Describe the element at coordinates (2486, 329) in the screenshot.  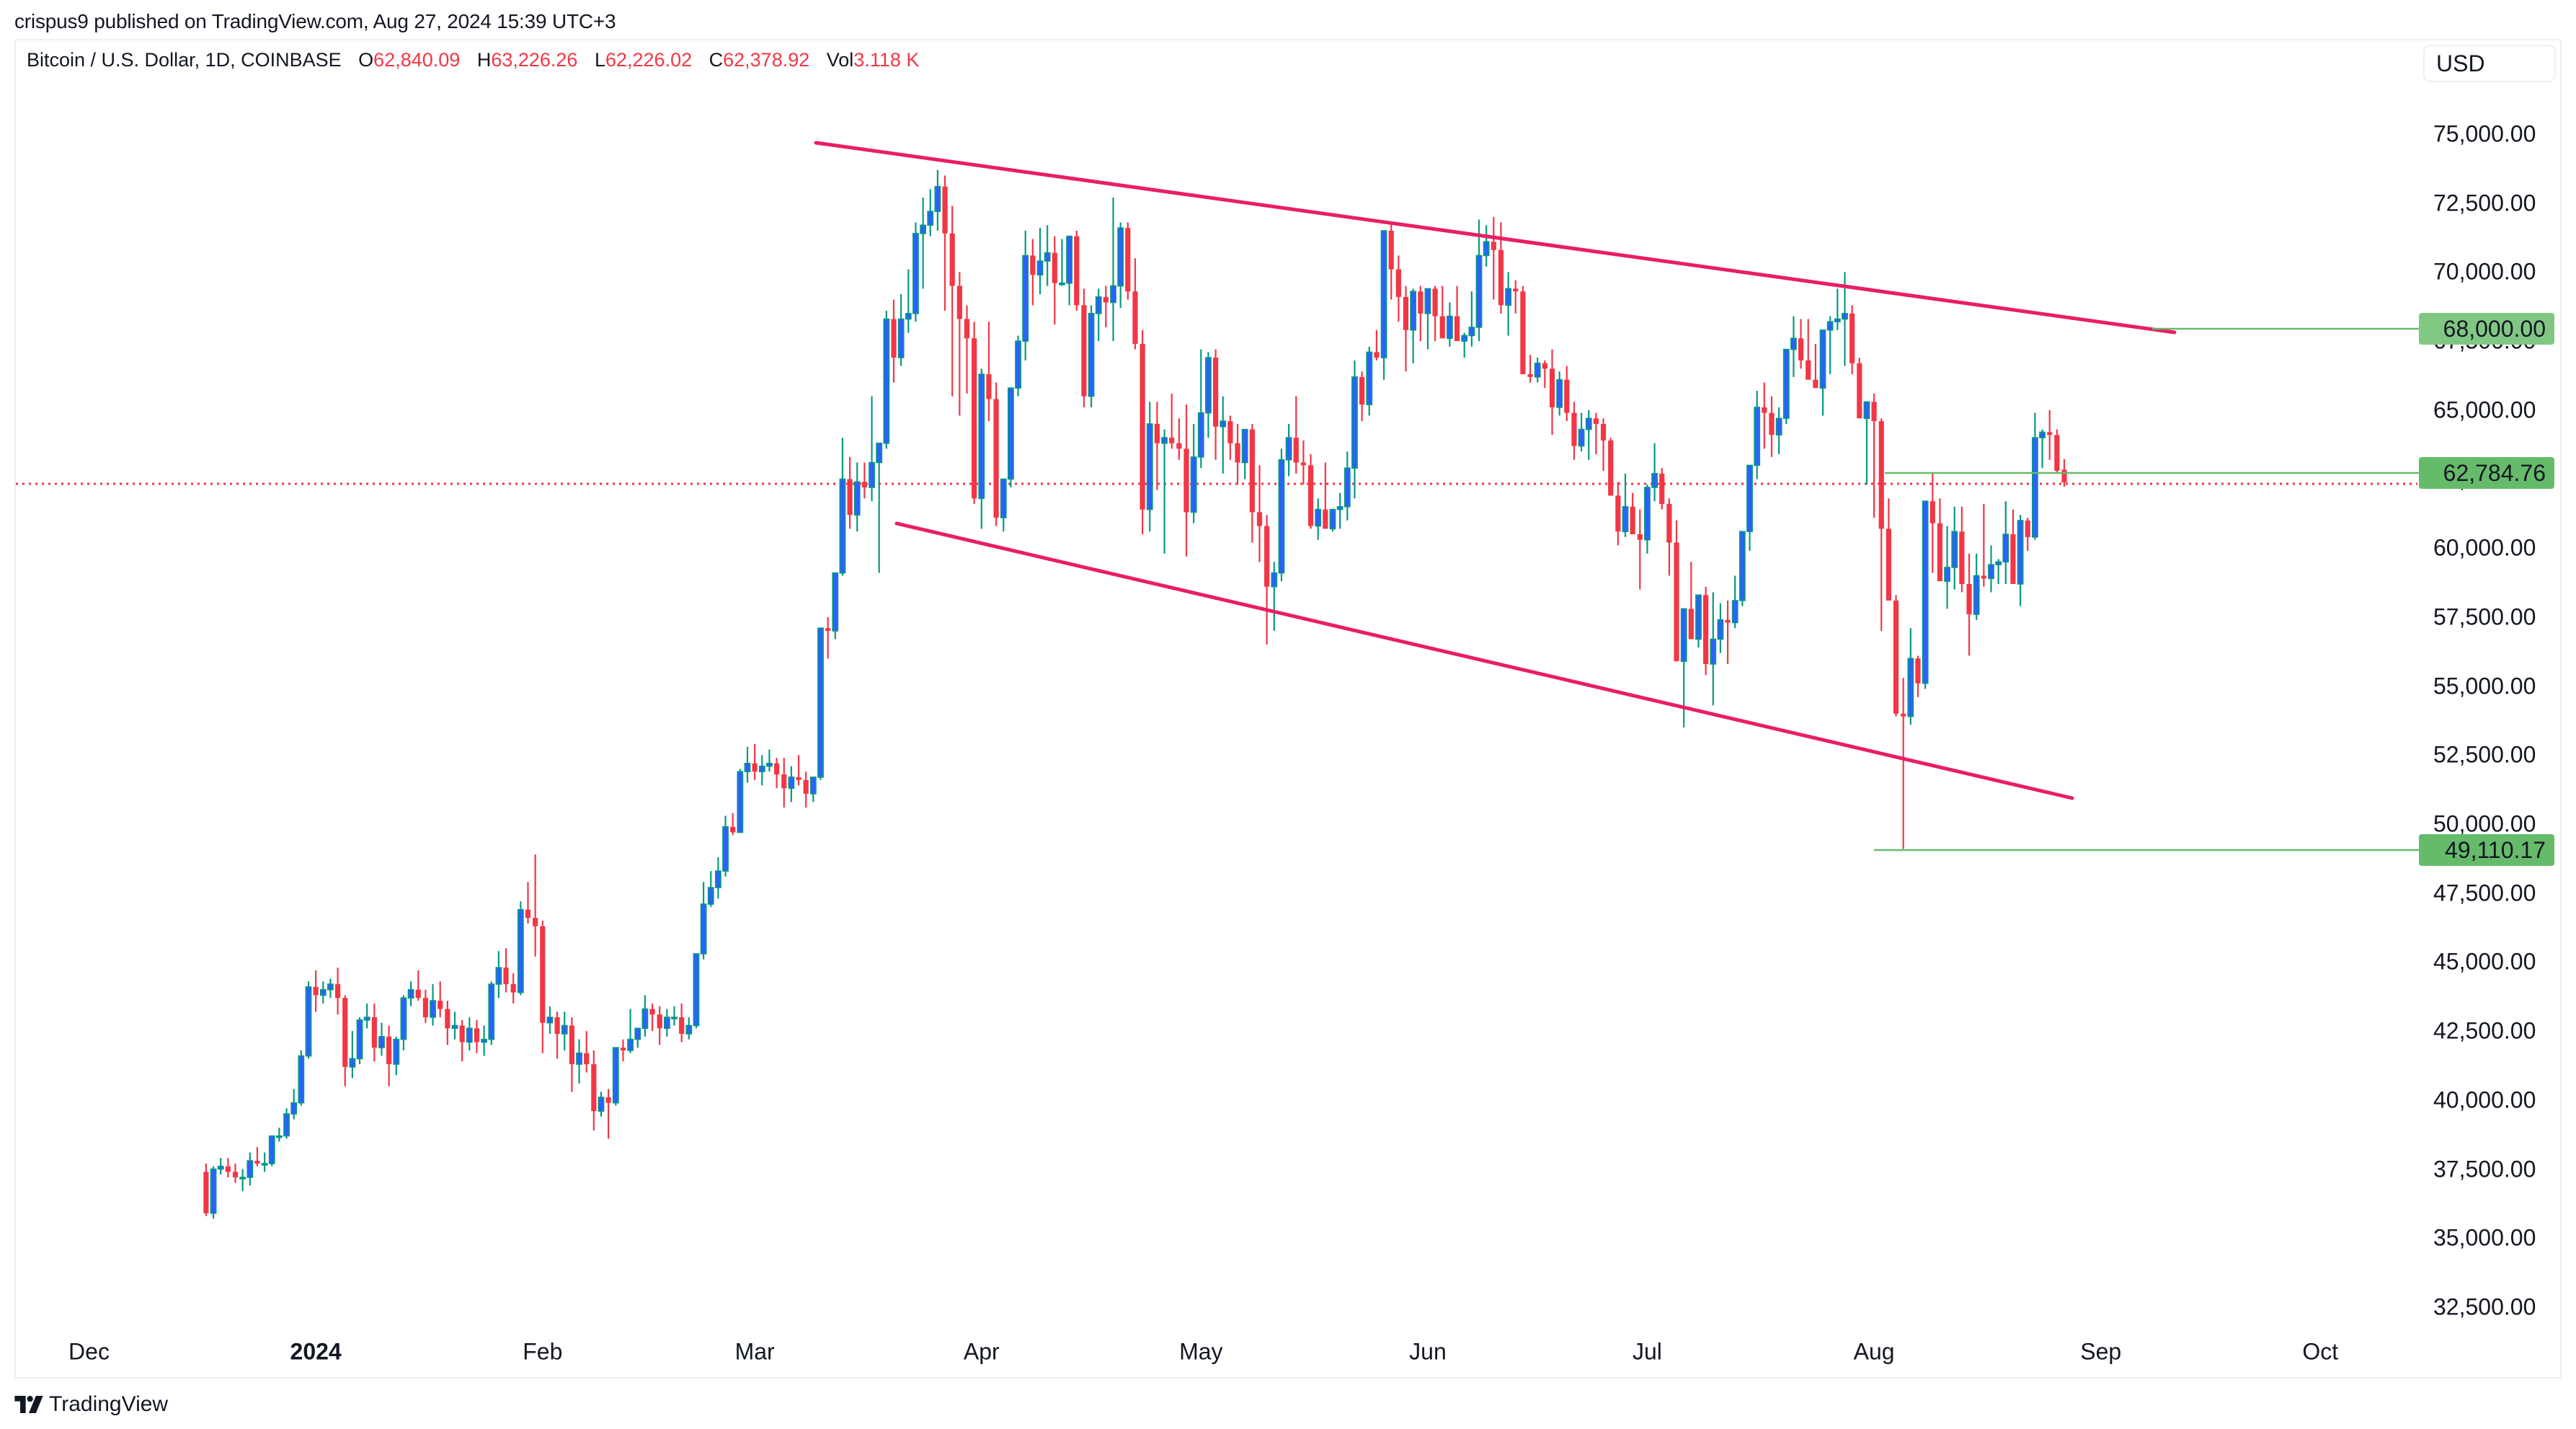
I see `price-level-badge: 68,000.00` at that location.